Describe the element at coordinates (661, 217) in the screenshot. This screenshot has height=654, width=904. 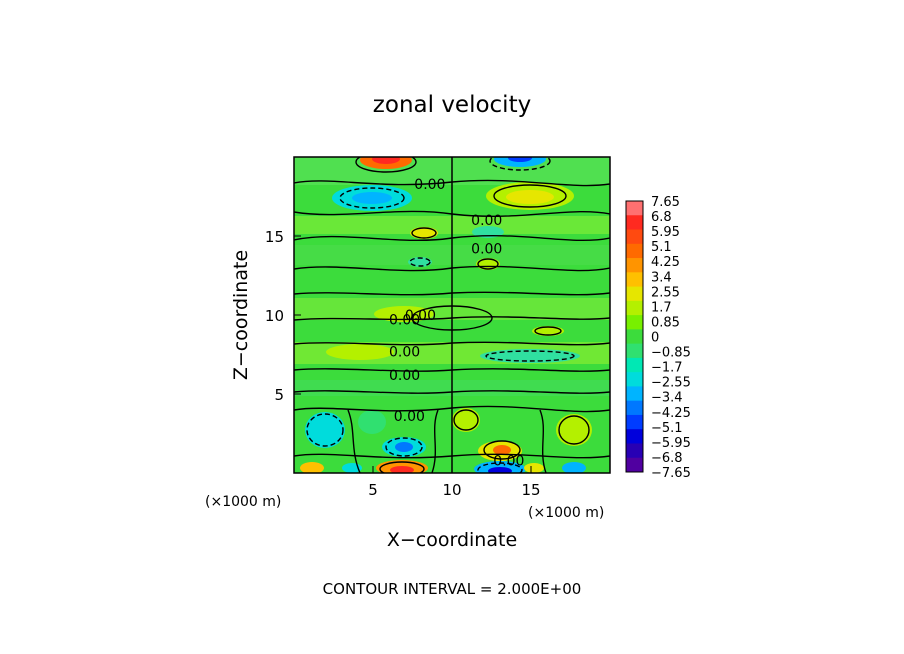
I see `colorbar-label: 6.8` at that location.